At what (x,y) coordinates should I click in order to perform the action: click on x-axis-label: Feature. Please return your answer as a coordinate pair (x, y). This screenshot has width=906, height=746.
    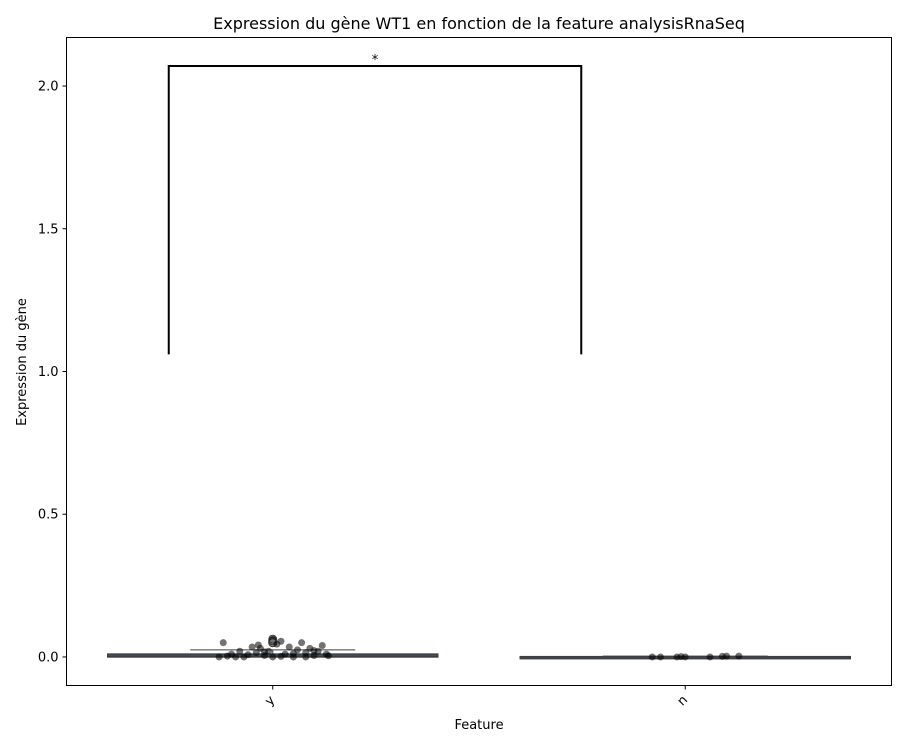
    Looking at the image, I should click on (478, 725).